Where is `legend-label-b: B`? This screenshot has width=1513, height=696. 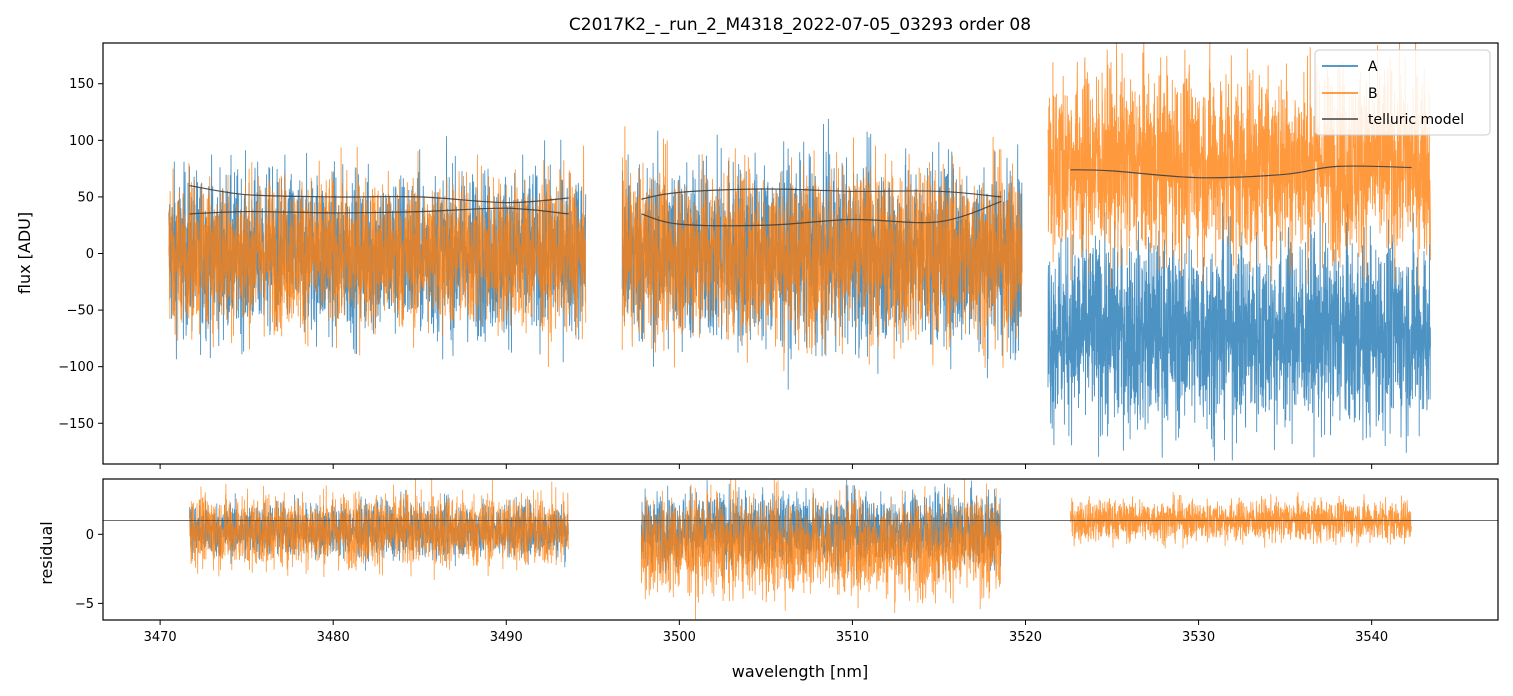
legend-label-b: B is located at coordinates (1373, 94).